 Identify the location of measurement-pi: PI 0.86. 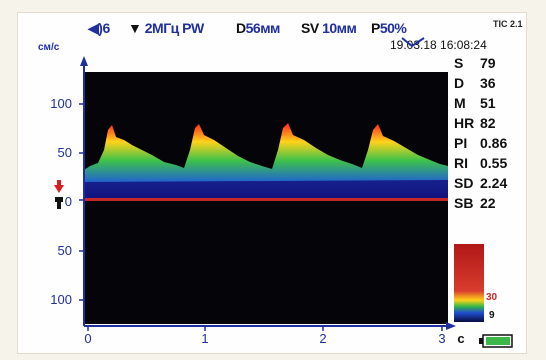
(480, 143).